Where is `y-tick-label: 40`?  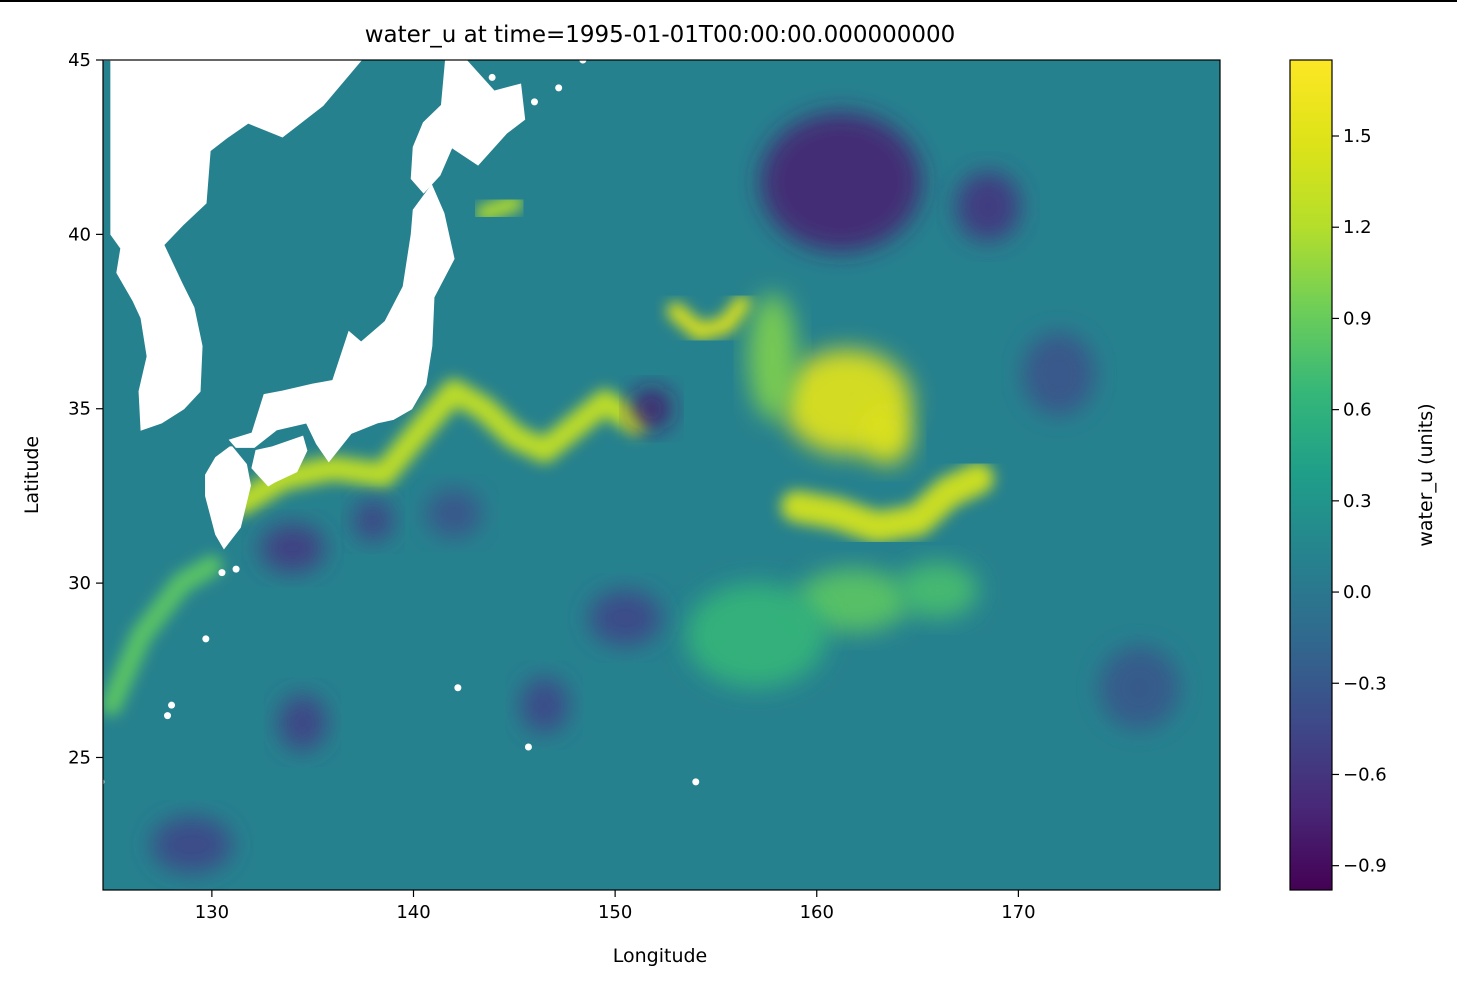 y-tick-label: 40 is located at coordinates (79, 234).